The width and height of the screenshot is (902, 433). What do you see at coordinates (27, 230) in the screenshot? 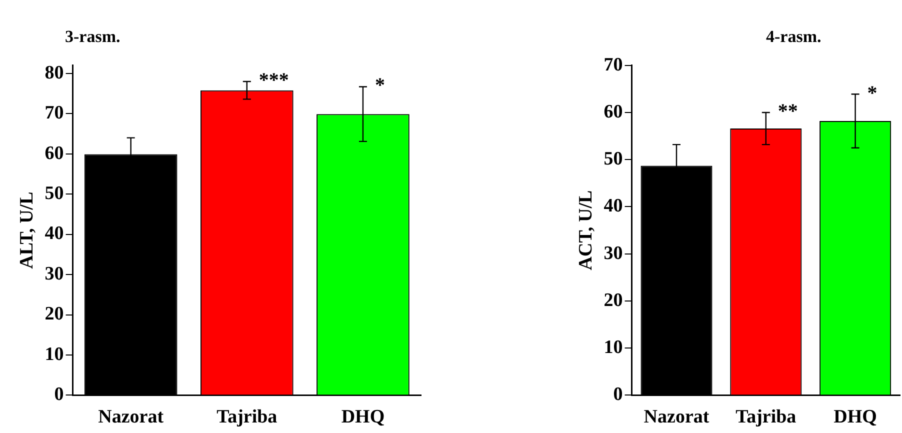
I see `y-axis-title: ALT, U/L` at bounding box center [27, 230].